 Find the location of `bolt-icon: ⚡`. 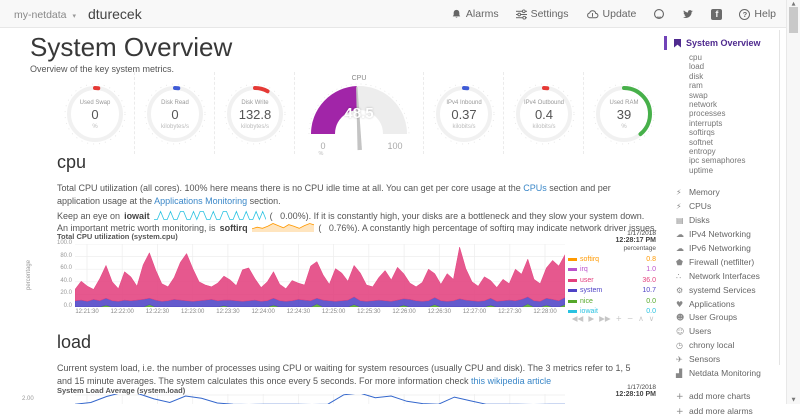

bolt-icon: ⚡ is located at coordinates (679, 193).